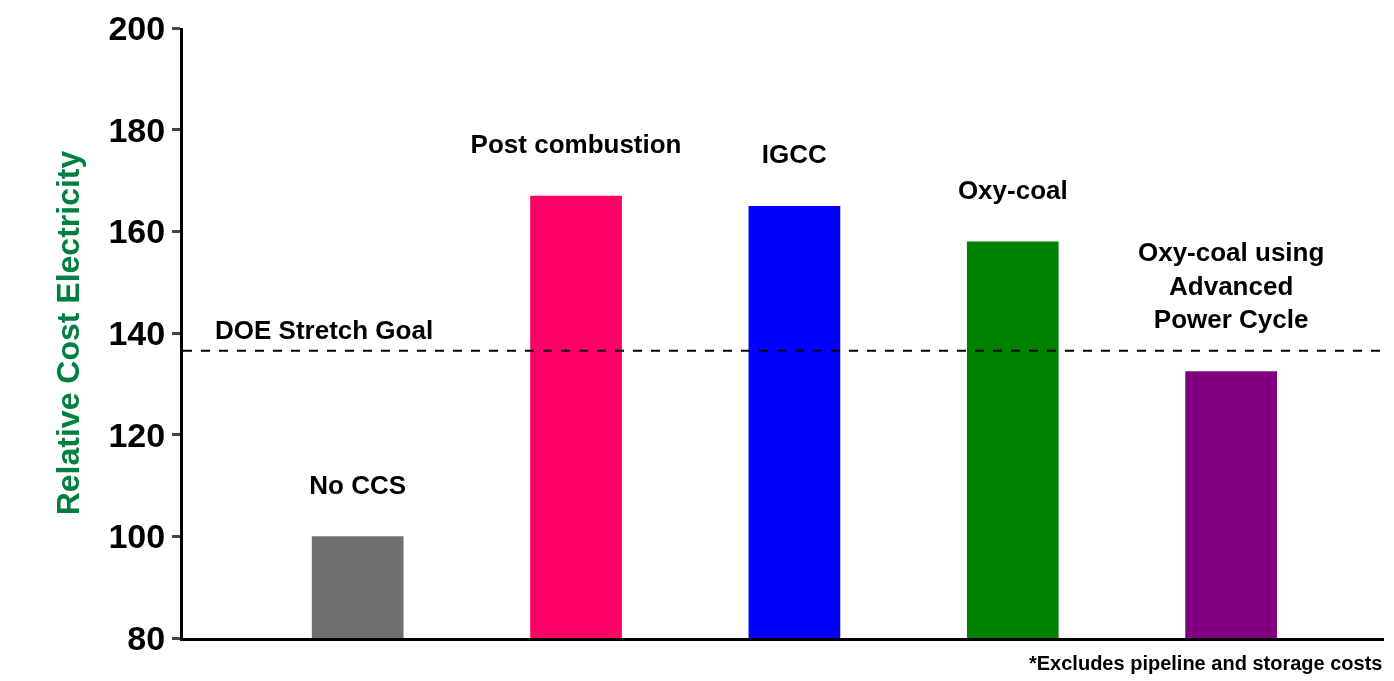  Describe the element at coordinates (137, 434) in the screenshot. I see `y-tick-label: 120` at that location.